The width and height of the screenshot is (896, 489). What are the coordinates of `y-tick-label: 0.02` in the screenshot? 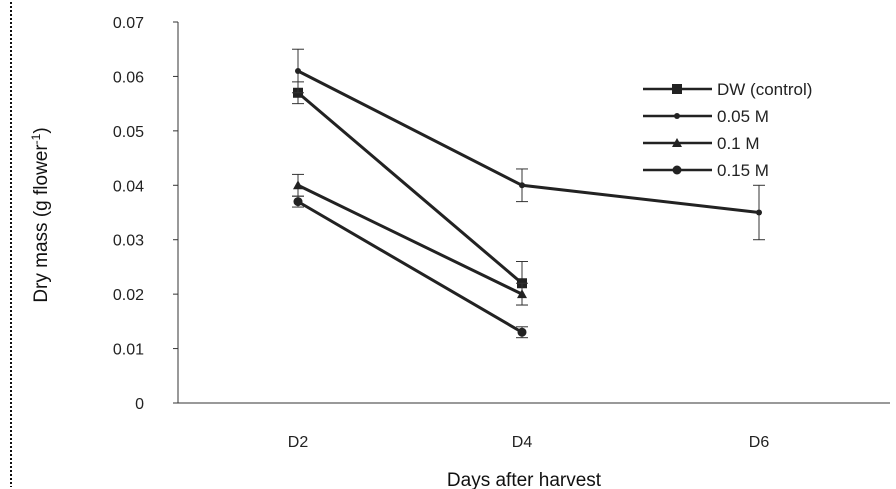 It's located at (128, 295).